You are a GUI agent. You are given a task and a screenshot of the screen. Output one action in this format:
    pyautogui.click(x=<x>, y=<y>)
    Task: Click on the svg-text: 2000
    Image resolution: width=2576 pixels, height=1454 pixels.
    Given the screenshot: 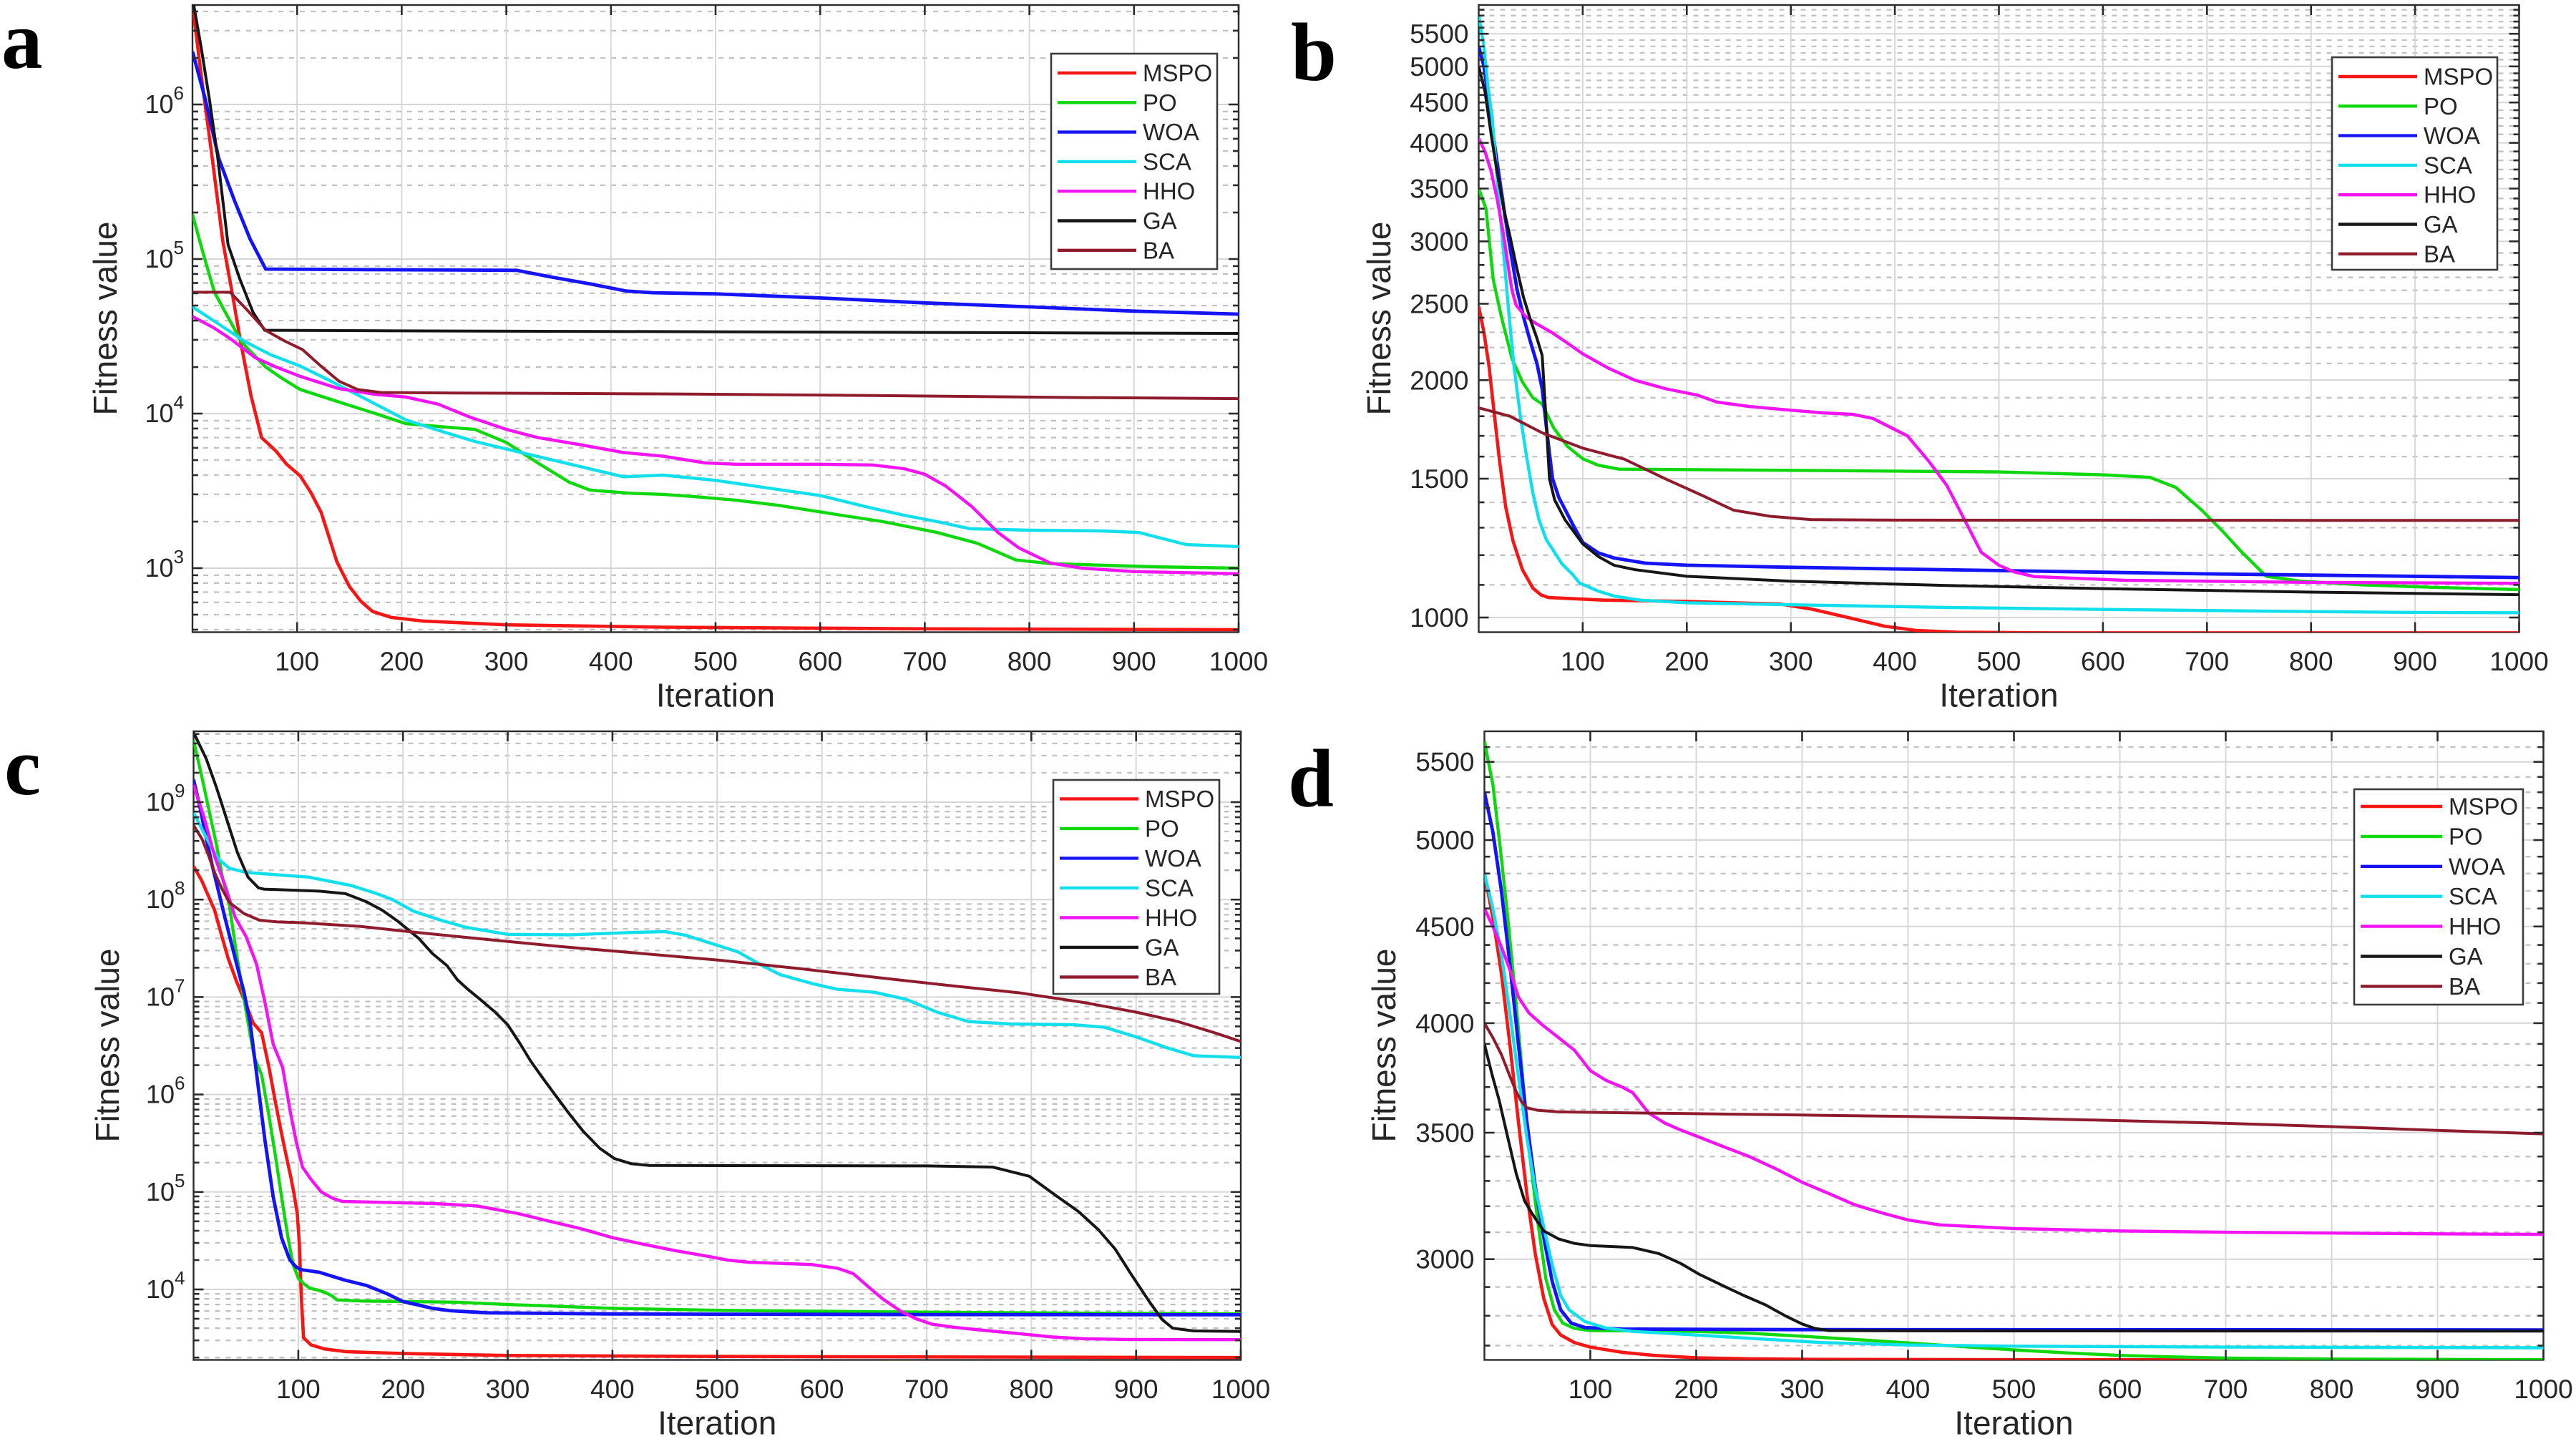 What is the action you would take?
    pyautogui.click(x=1439, y=380)
    